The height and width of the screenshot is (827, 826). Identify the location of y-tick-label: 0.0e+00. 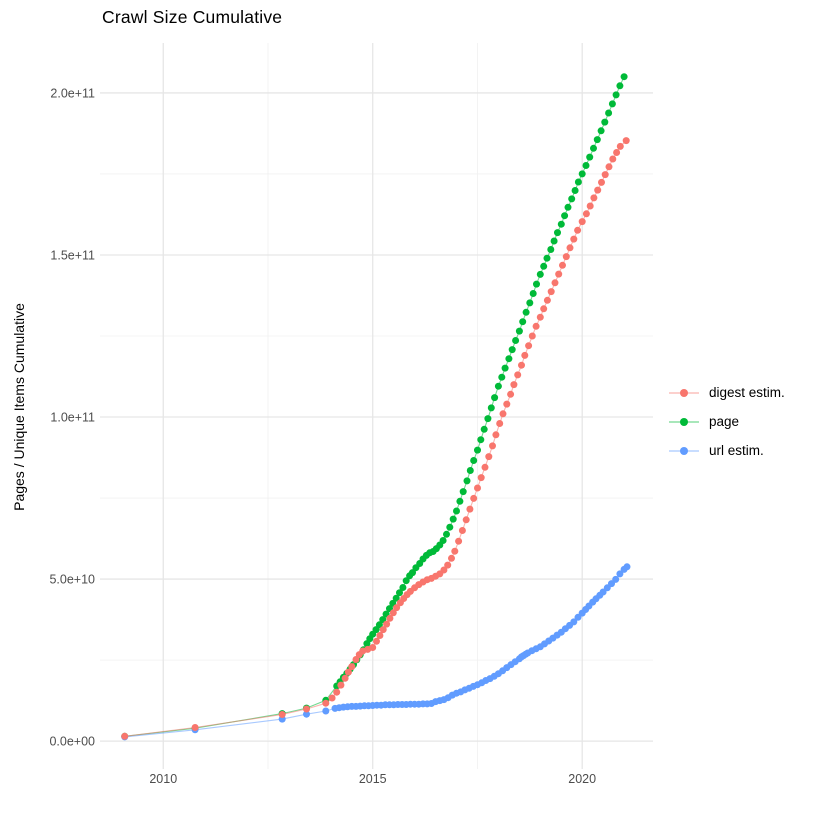
(72, 742).